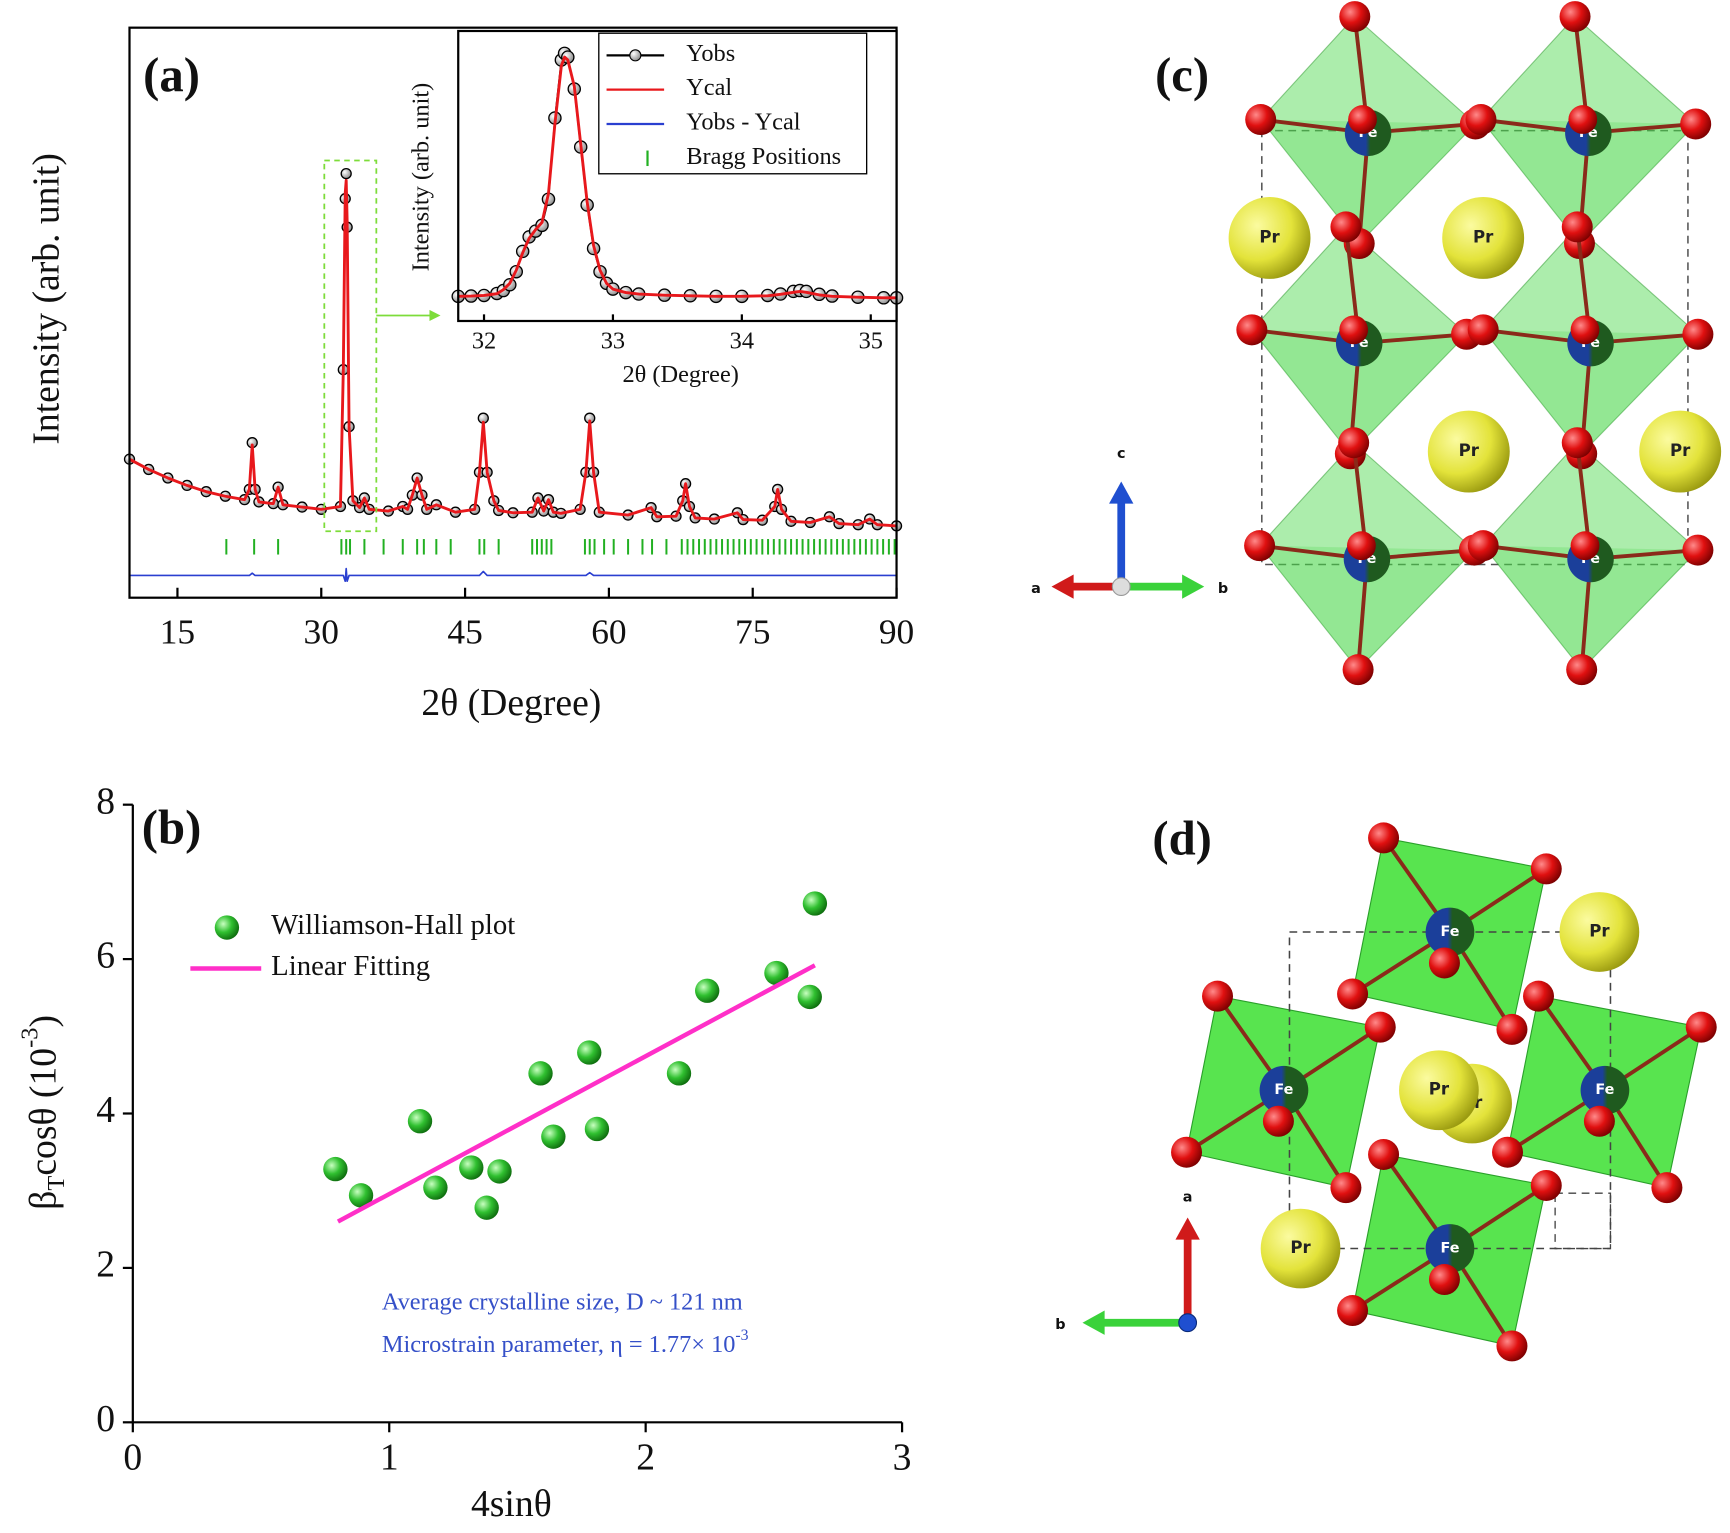  What do you see at coordinates (105, 801) in the screenshot?
I see `y-tick-label: 8` at bounding box center [105, 801].